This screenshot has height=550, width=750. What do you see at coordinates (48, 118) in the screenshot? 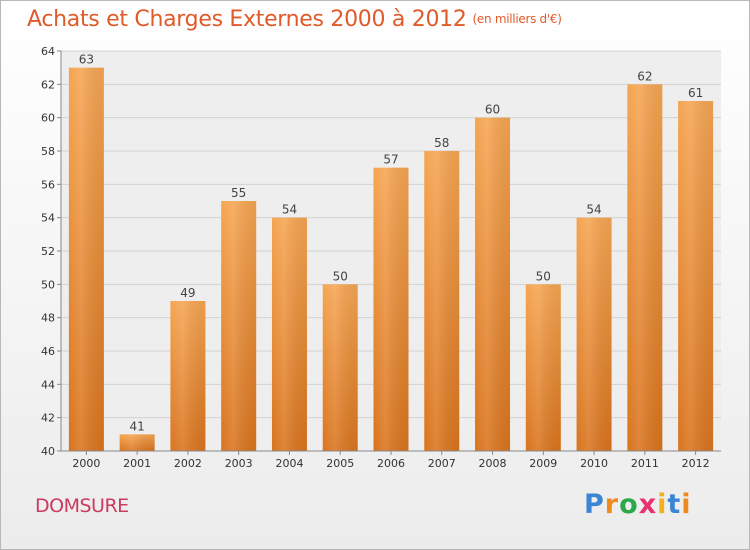
I see `y-tick-label: 60` at bounding box center [48, 118].